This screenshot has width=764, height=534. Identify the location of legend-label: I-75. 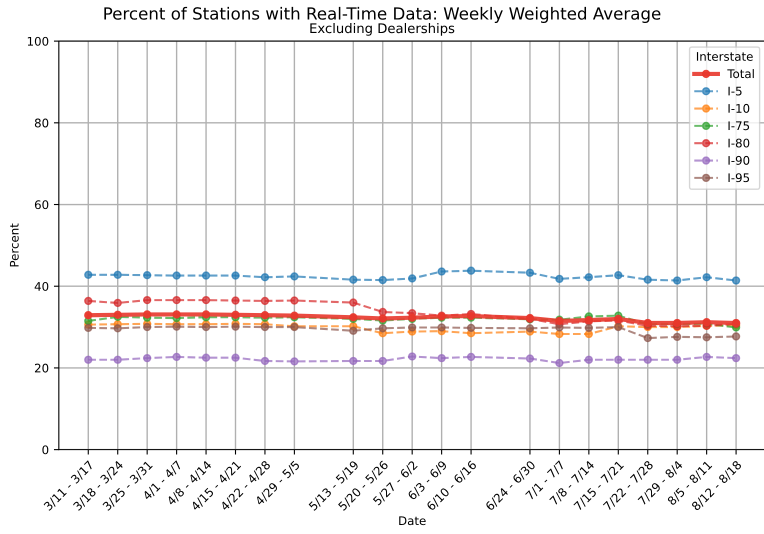
(739, 125).